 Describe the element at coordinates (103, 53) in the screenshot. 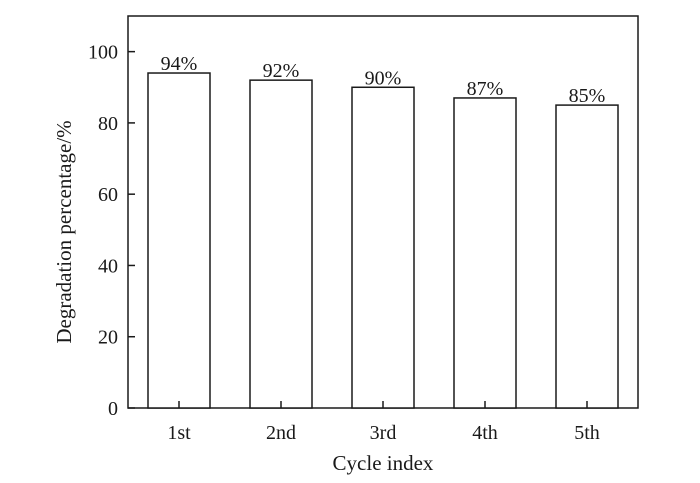

I see `y-tick-label: 100` at that location.